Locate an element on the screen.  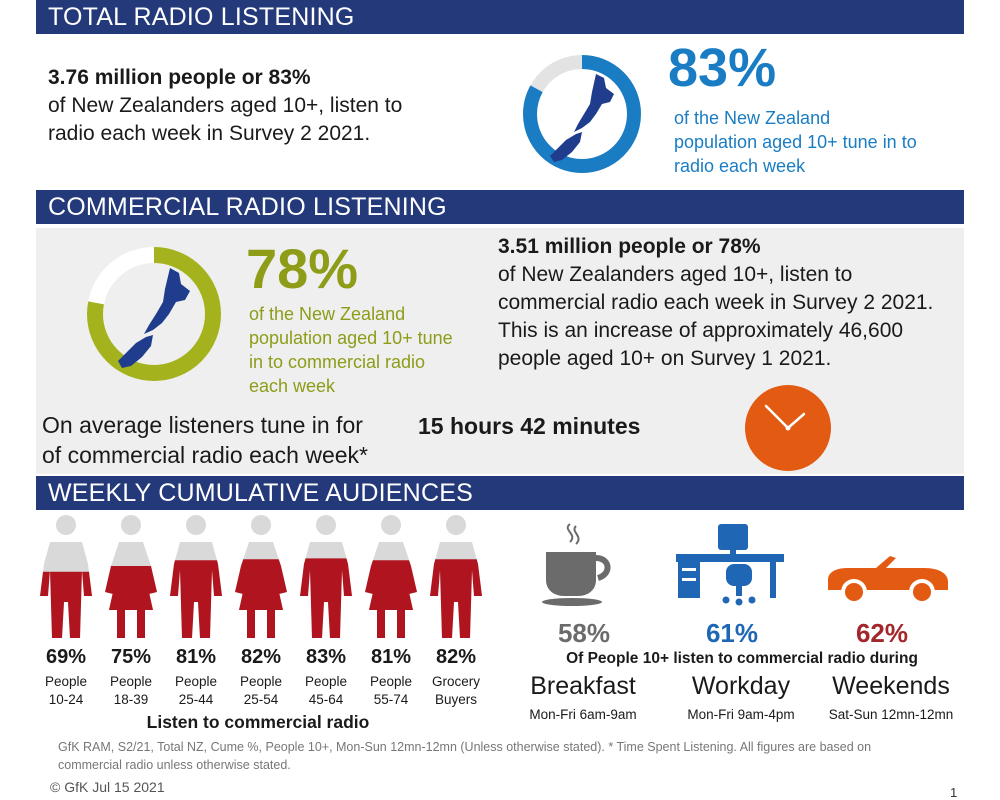
daypart-breakfast-name: Breakfast is located at coordinates (583, 686).